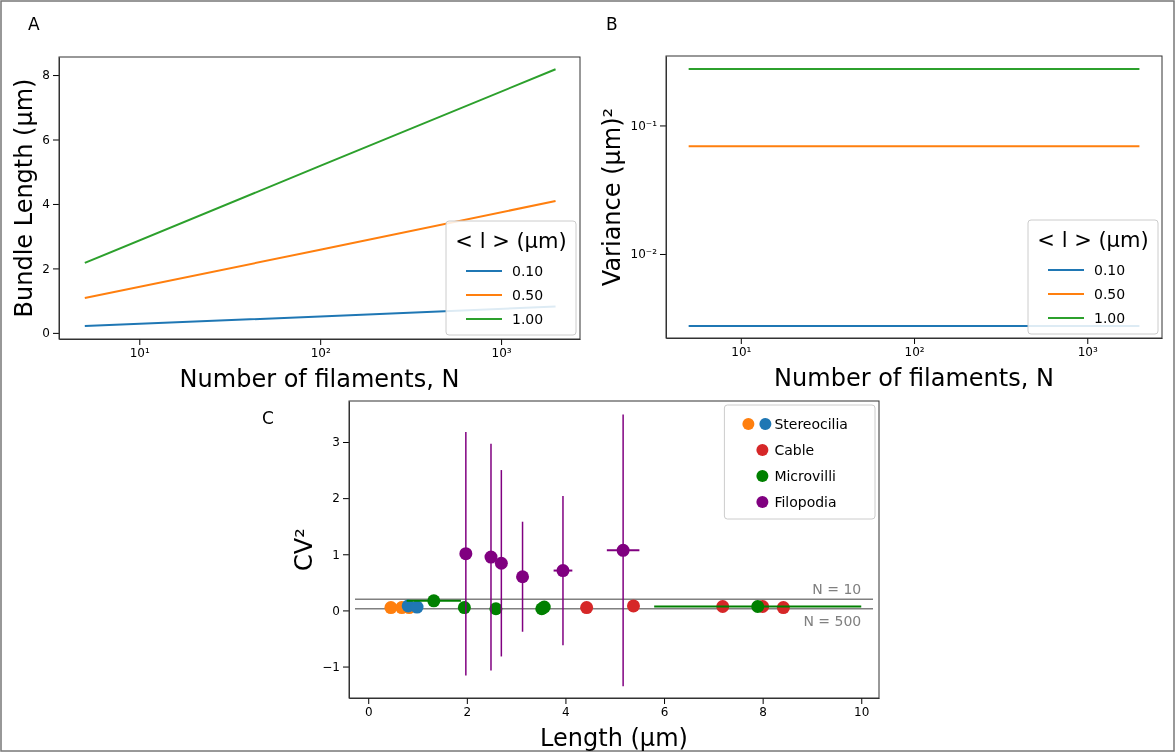 The image size is (1175, 752). I want to click on y-tick-label: −1, so click(331, 666).